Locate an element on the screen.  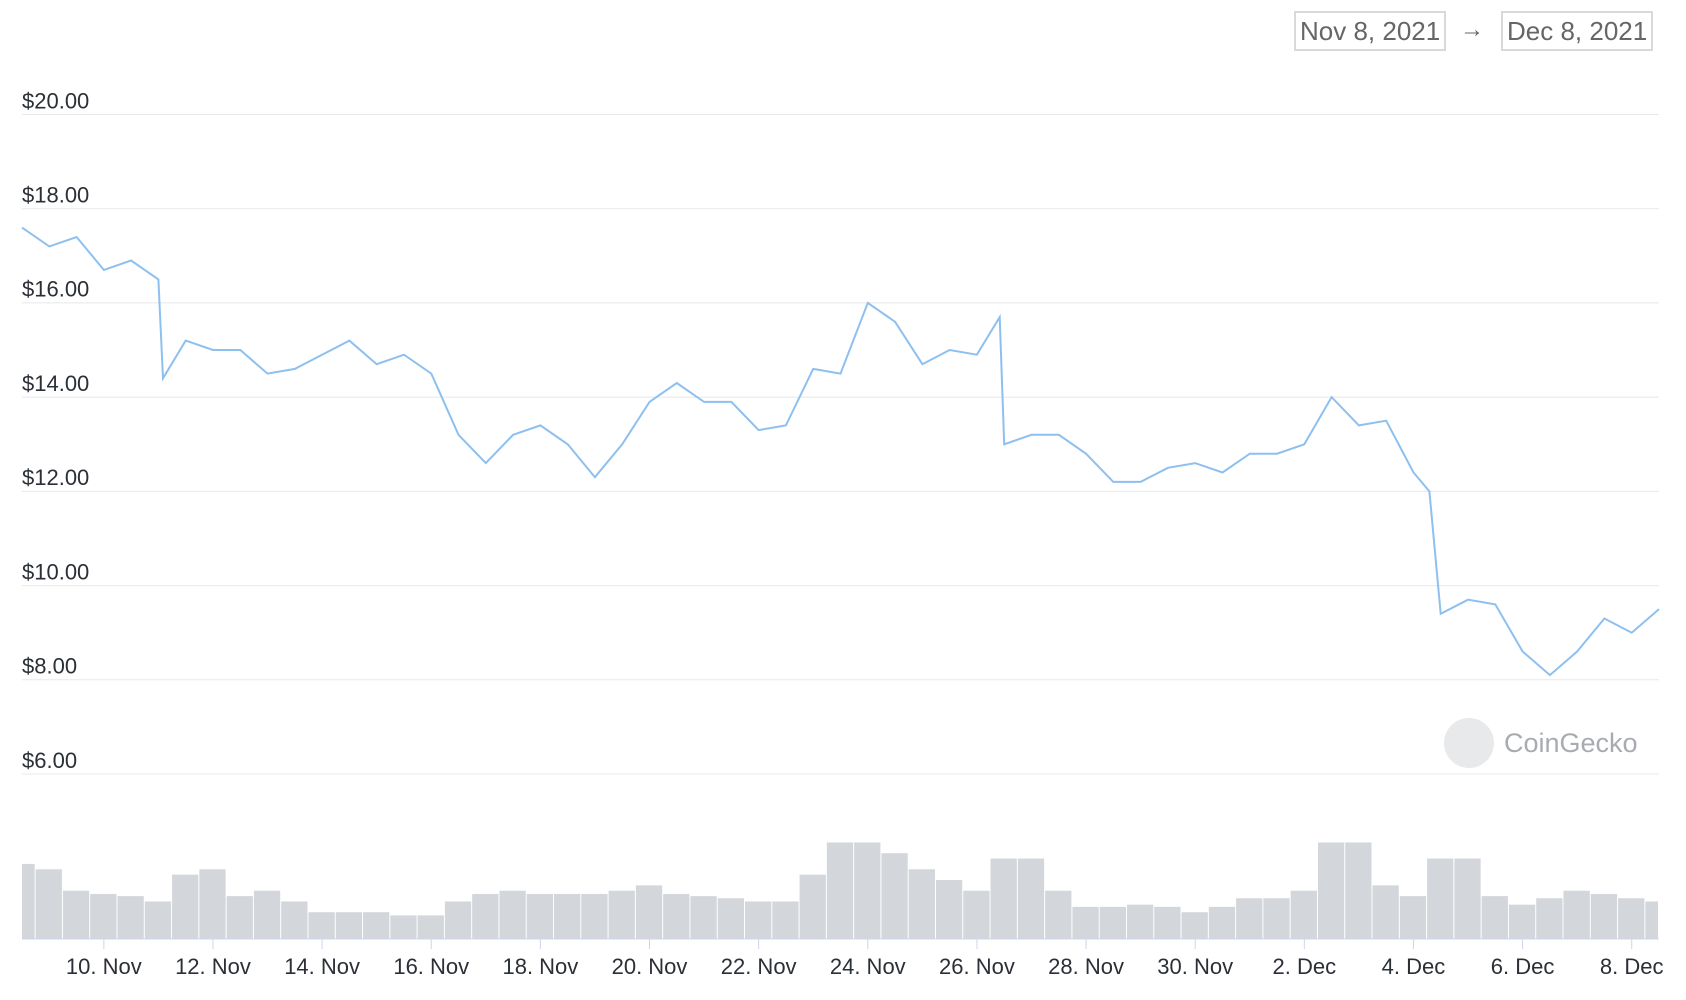
x-tick-label: 4. Dec is located at coordinates (1414, 966).